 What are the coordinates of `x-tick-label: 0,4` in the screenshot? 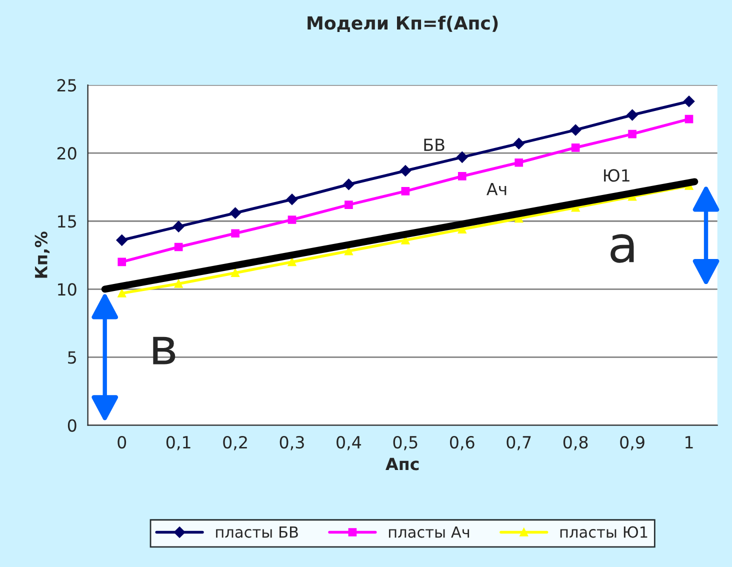 It's located at (349, 443).